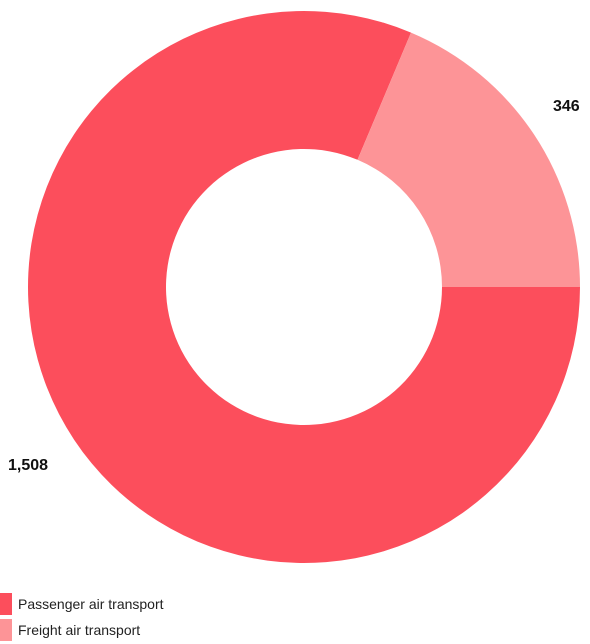 The width and height of the screenshot is (590, 644). What do you see at coordinates (6, 604) in the screenshot?
I see `legend-swatch-passenger` at bounding box center [6, 604].